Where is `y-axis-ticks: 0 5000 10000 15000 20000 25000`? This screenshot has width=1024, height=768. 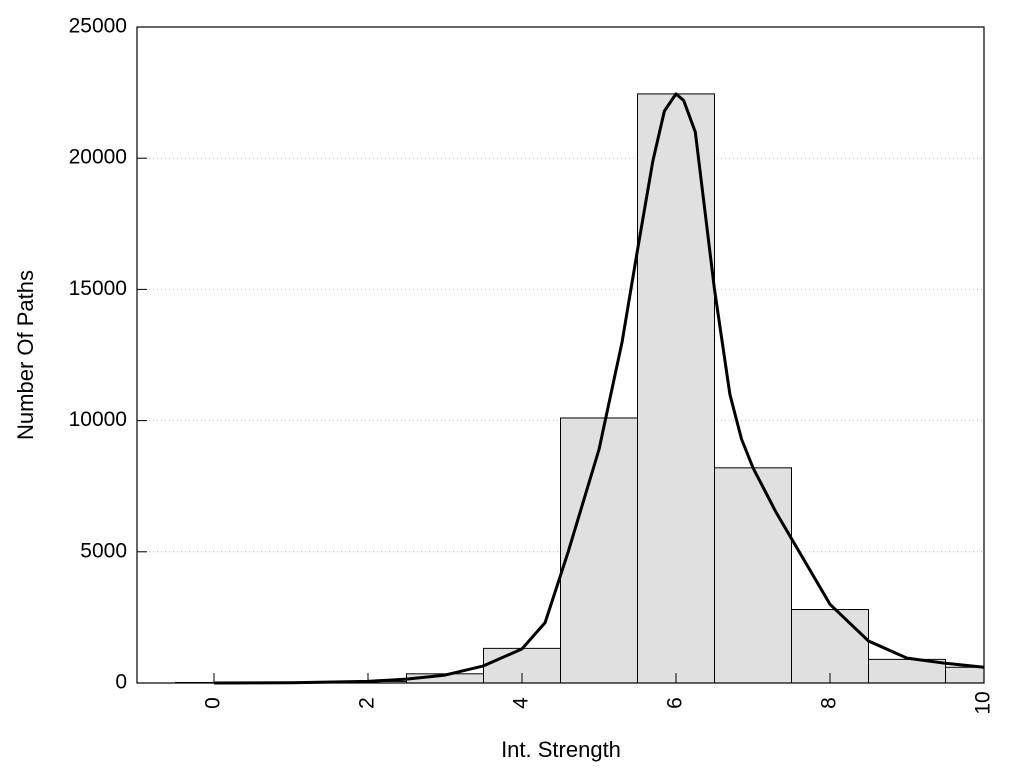 y-axis-ticks: 0 5000 10000 15000 20000 25000 is located at coordinates (108, 354).